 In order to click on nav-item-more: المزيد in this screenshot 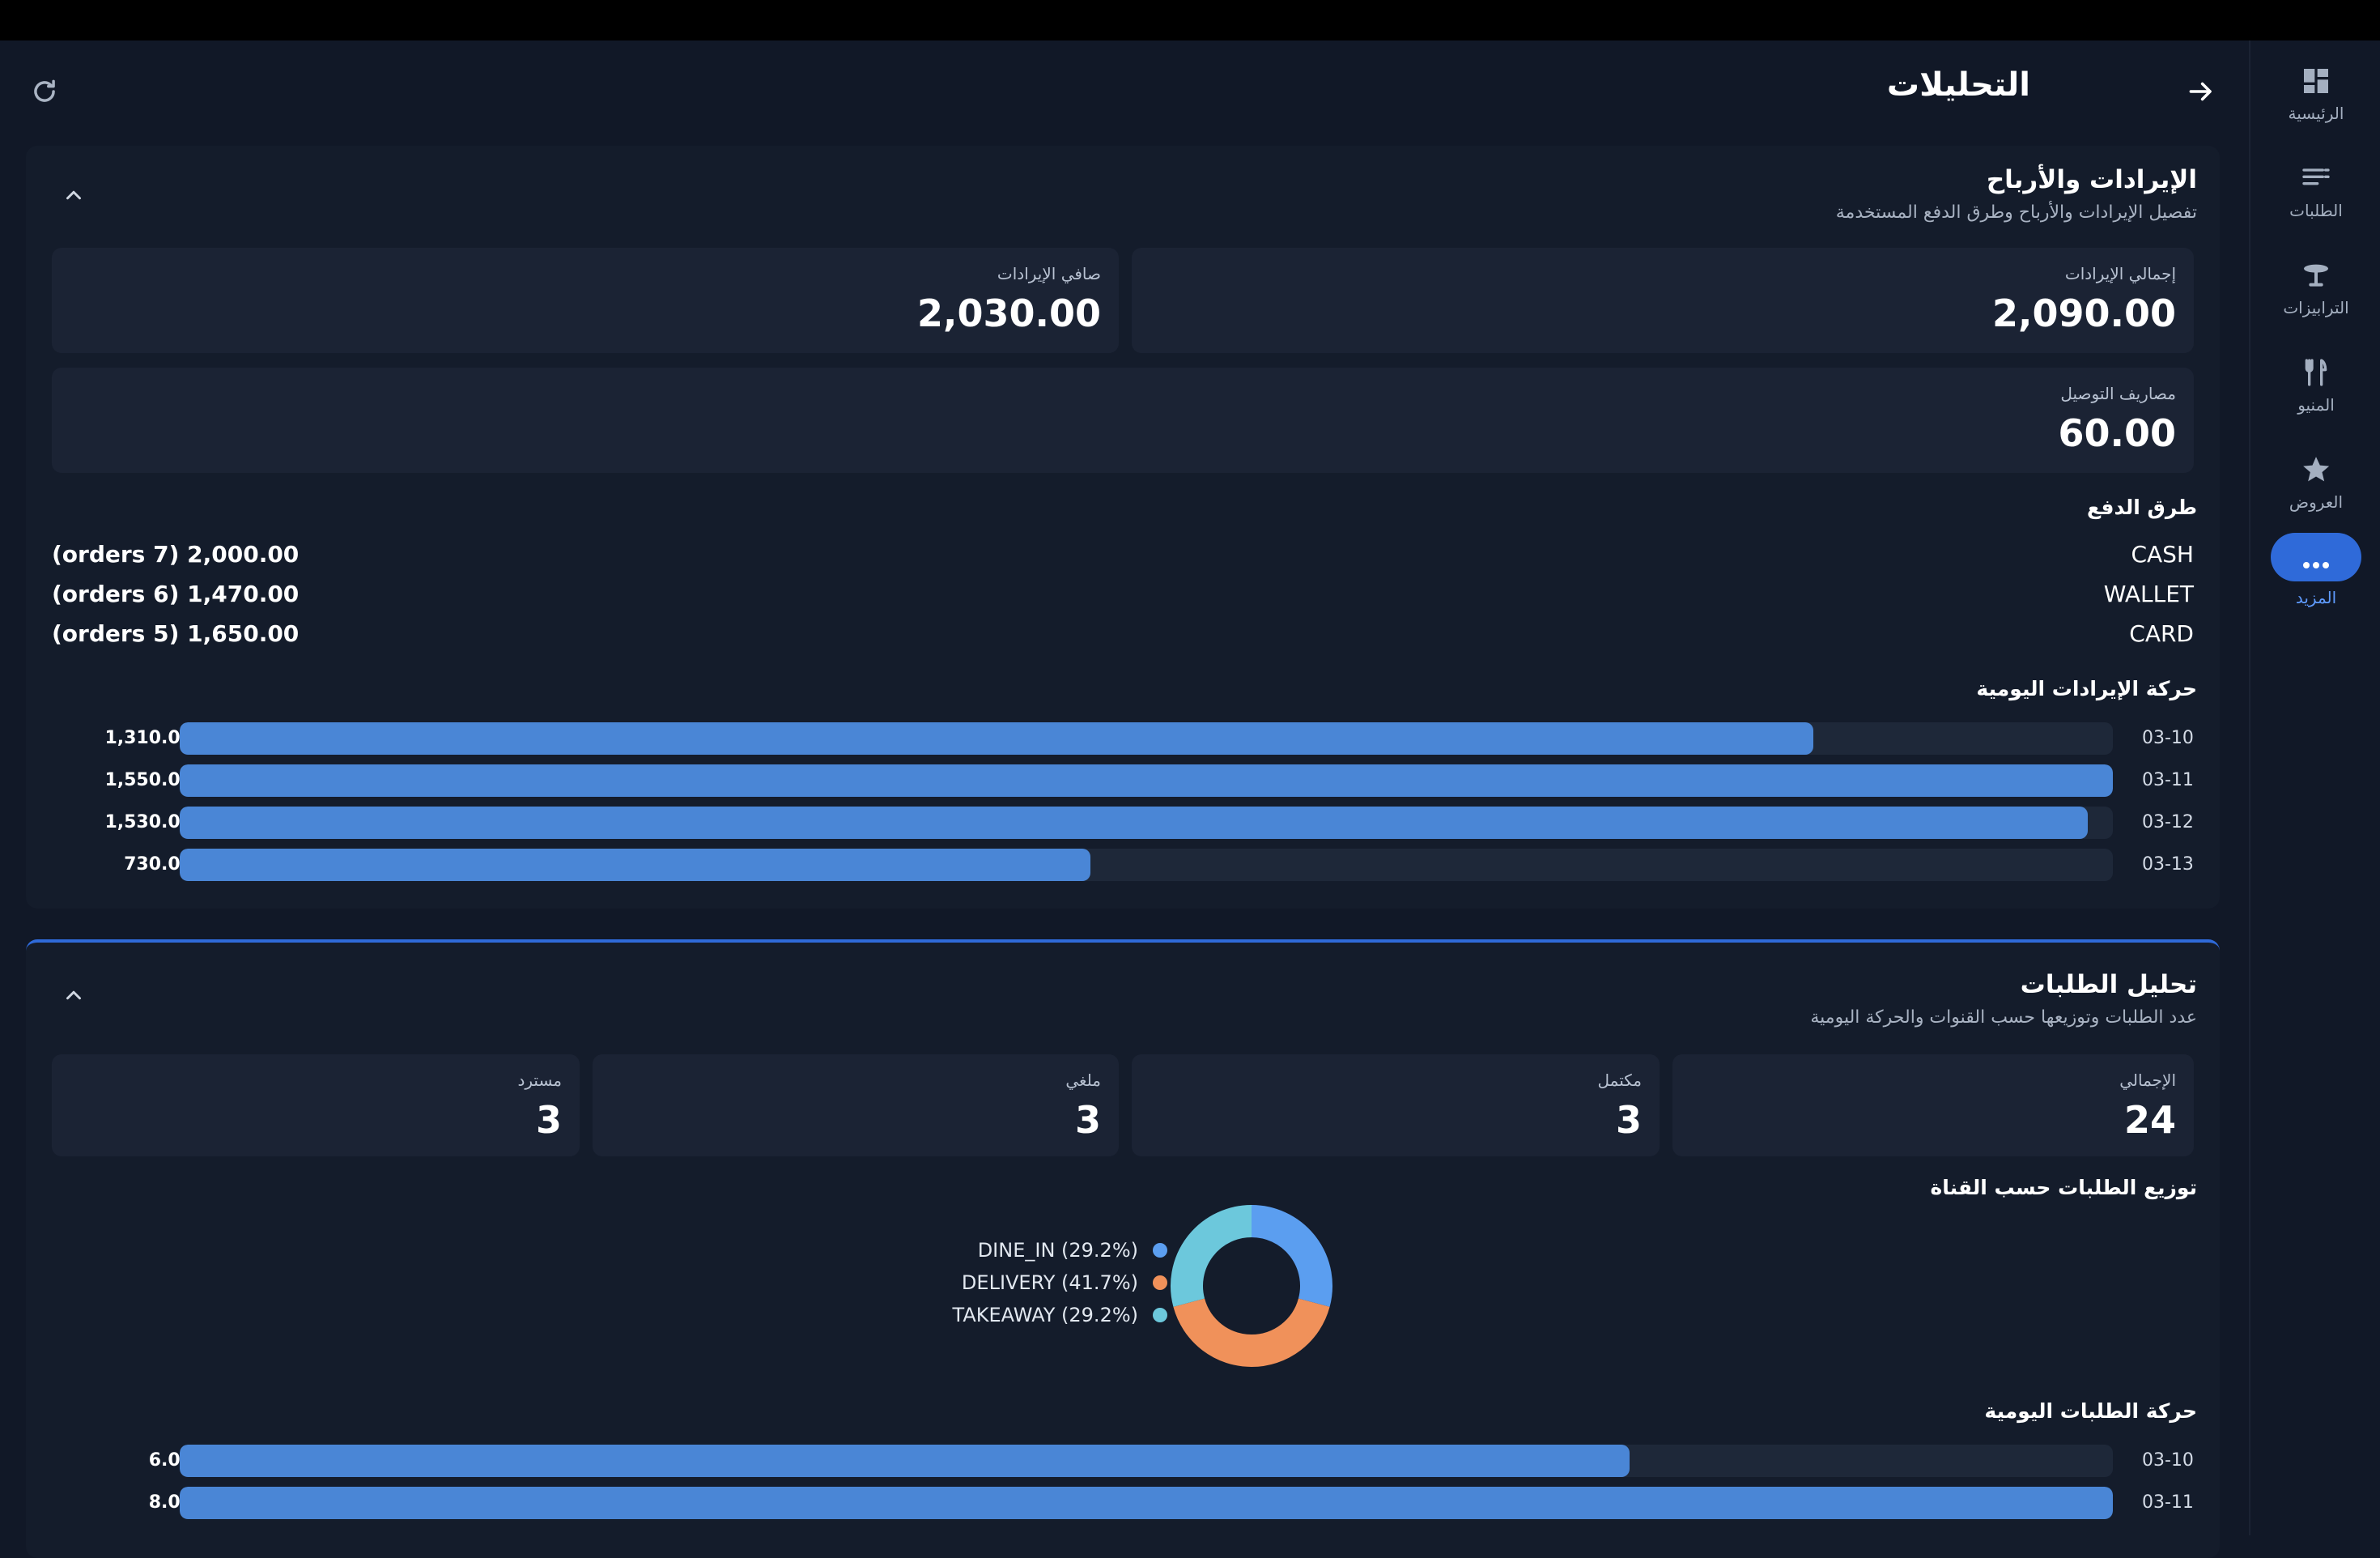, I will do `click(2315, 570)`.